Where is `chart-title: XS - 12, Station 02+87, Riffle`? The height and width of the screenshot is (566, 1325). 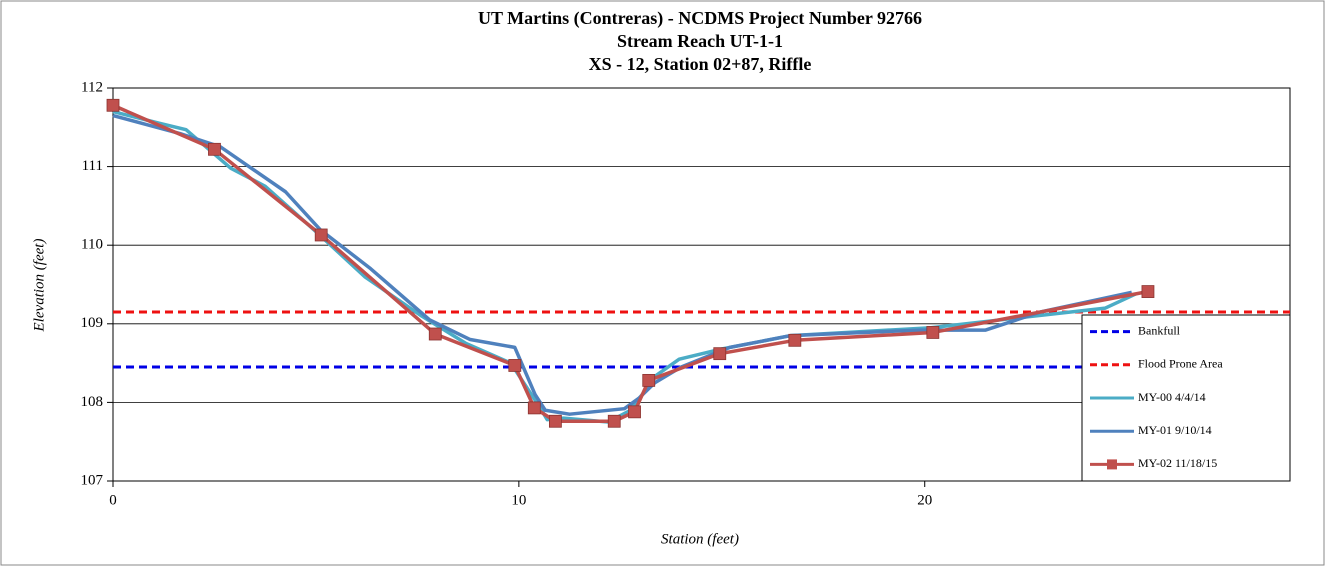
chart-title: XS - 12, Station 02+87, Riffle is located at coordinates (700, 64).